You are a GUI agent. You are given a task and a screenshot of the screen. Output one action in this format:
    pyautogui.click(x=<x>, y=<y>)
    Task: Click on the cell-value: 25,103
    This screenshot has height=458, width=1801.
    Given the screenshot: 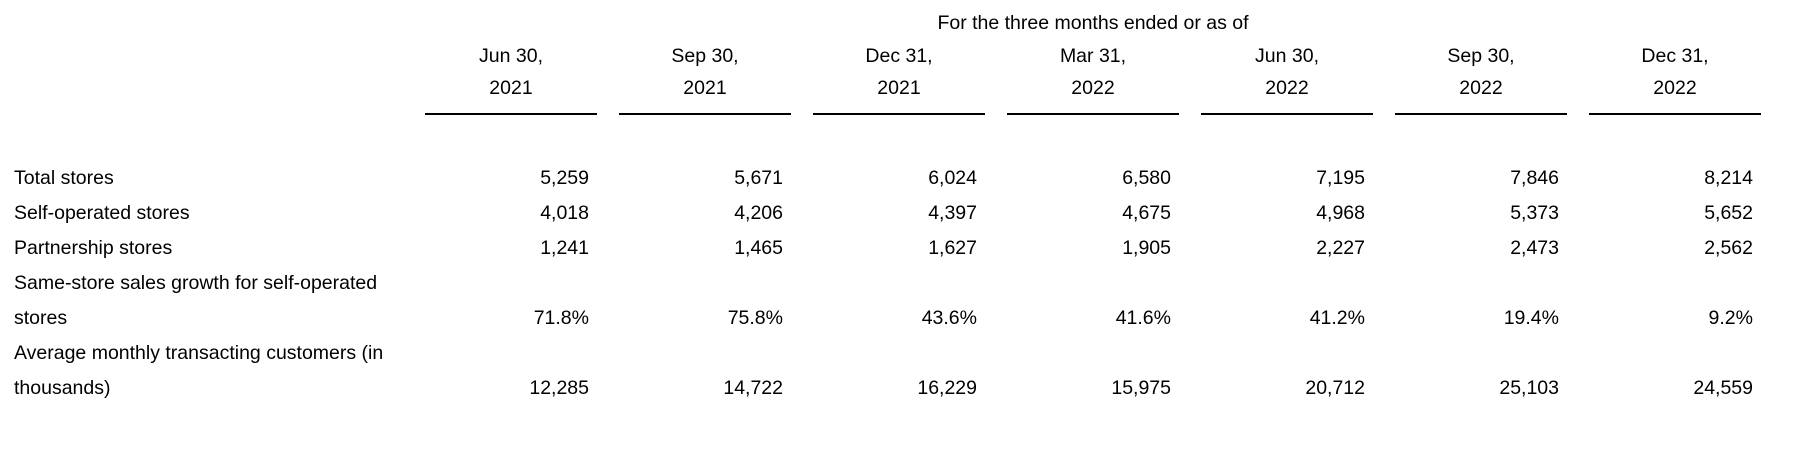 What is the action you would take?
    pyautogui.click(x=1529, y=388)
    